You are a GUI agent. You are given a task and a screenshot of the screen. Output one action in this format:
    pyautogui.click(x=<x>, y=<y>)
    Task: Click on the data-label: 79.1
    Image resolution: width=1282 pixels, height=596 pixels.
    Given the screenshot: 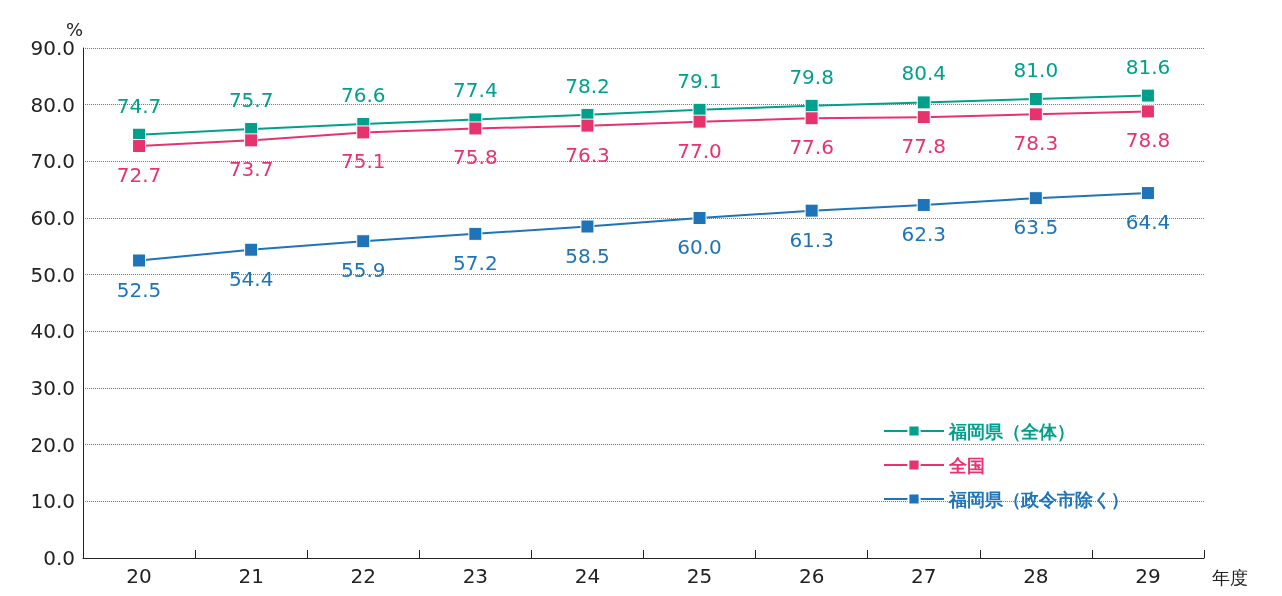 What is the action you would take?
    pyautogui.click(x=699, y=80)
    